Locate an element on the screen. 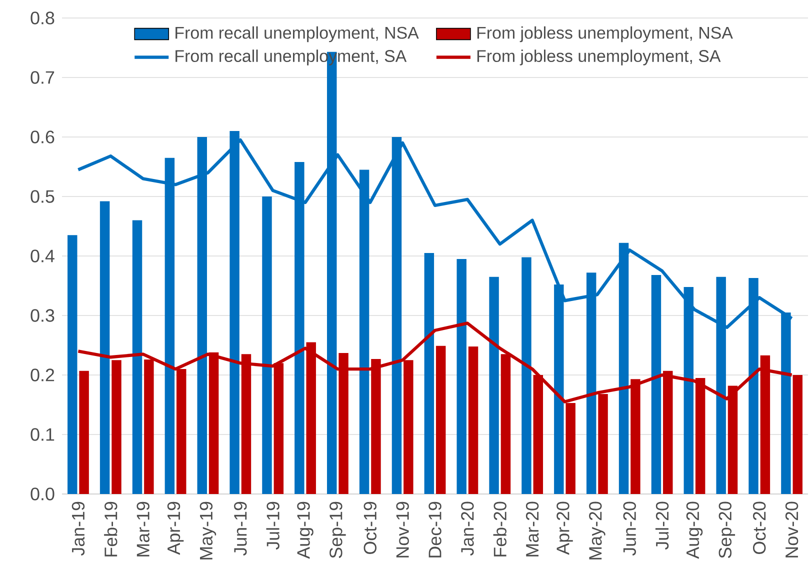 Image resolution: width=810 pixels, height=582 pixels. y-tick-label: 0.7 is located at coordinates (42, 77).